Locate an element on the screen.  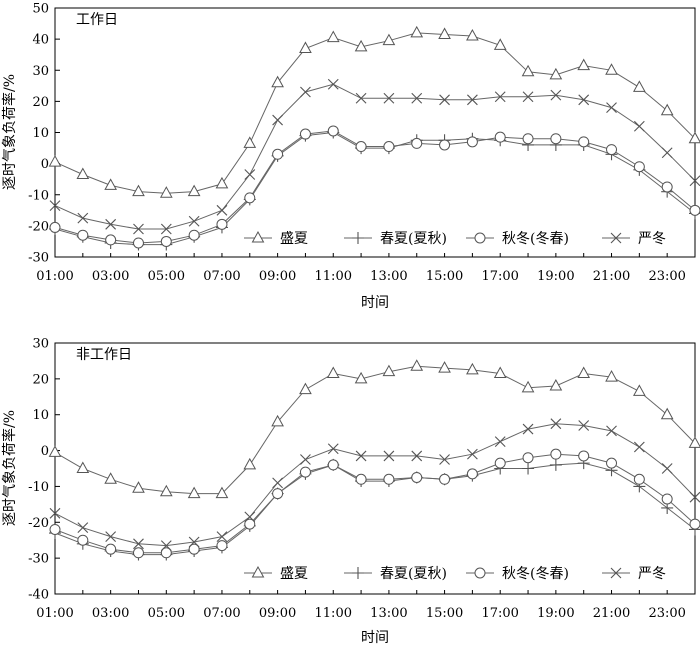
y-tick-label: -40 is located at coordinates (38, 595).